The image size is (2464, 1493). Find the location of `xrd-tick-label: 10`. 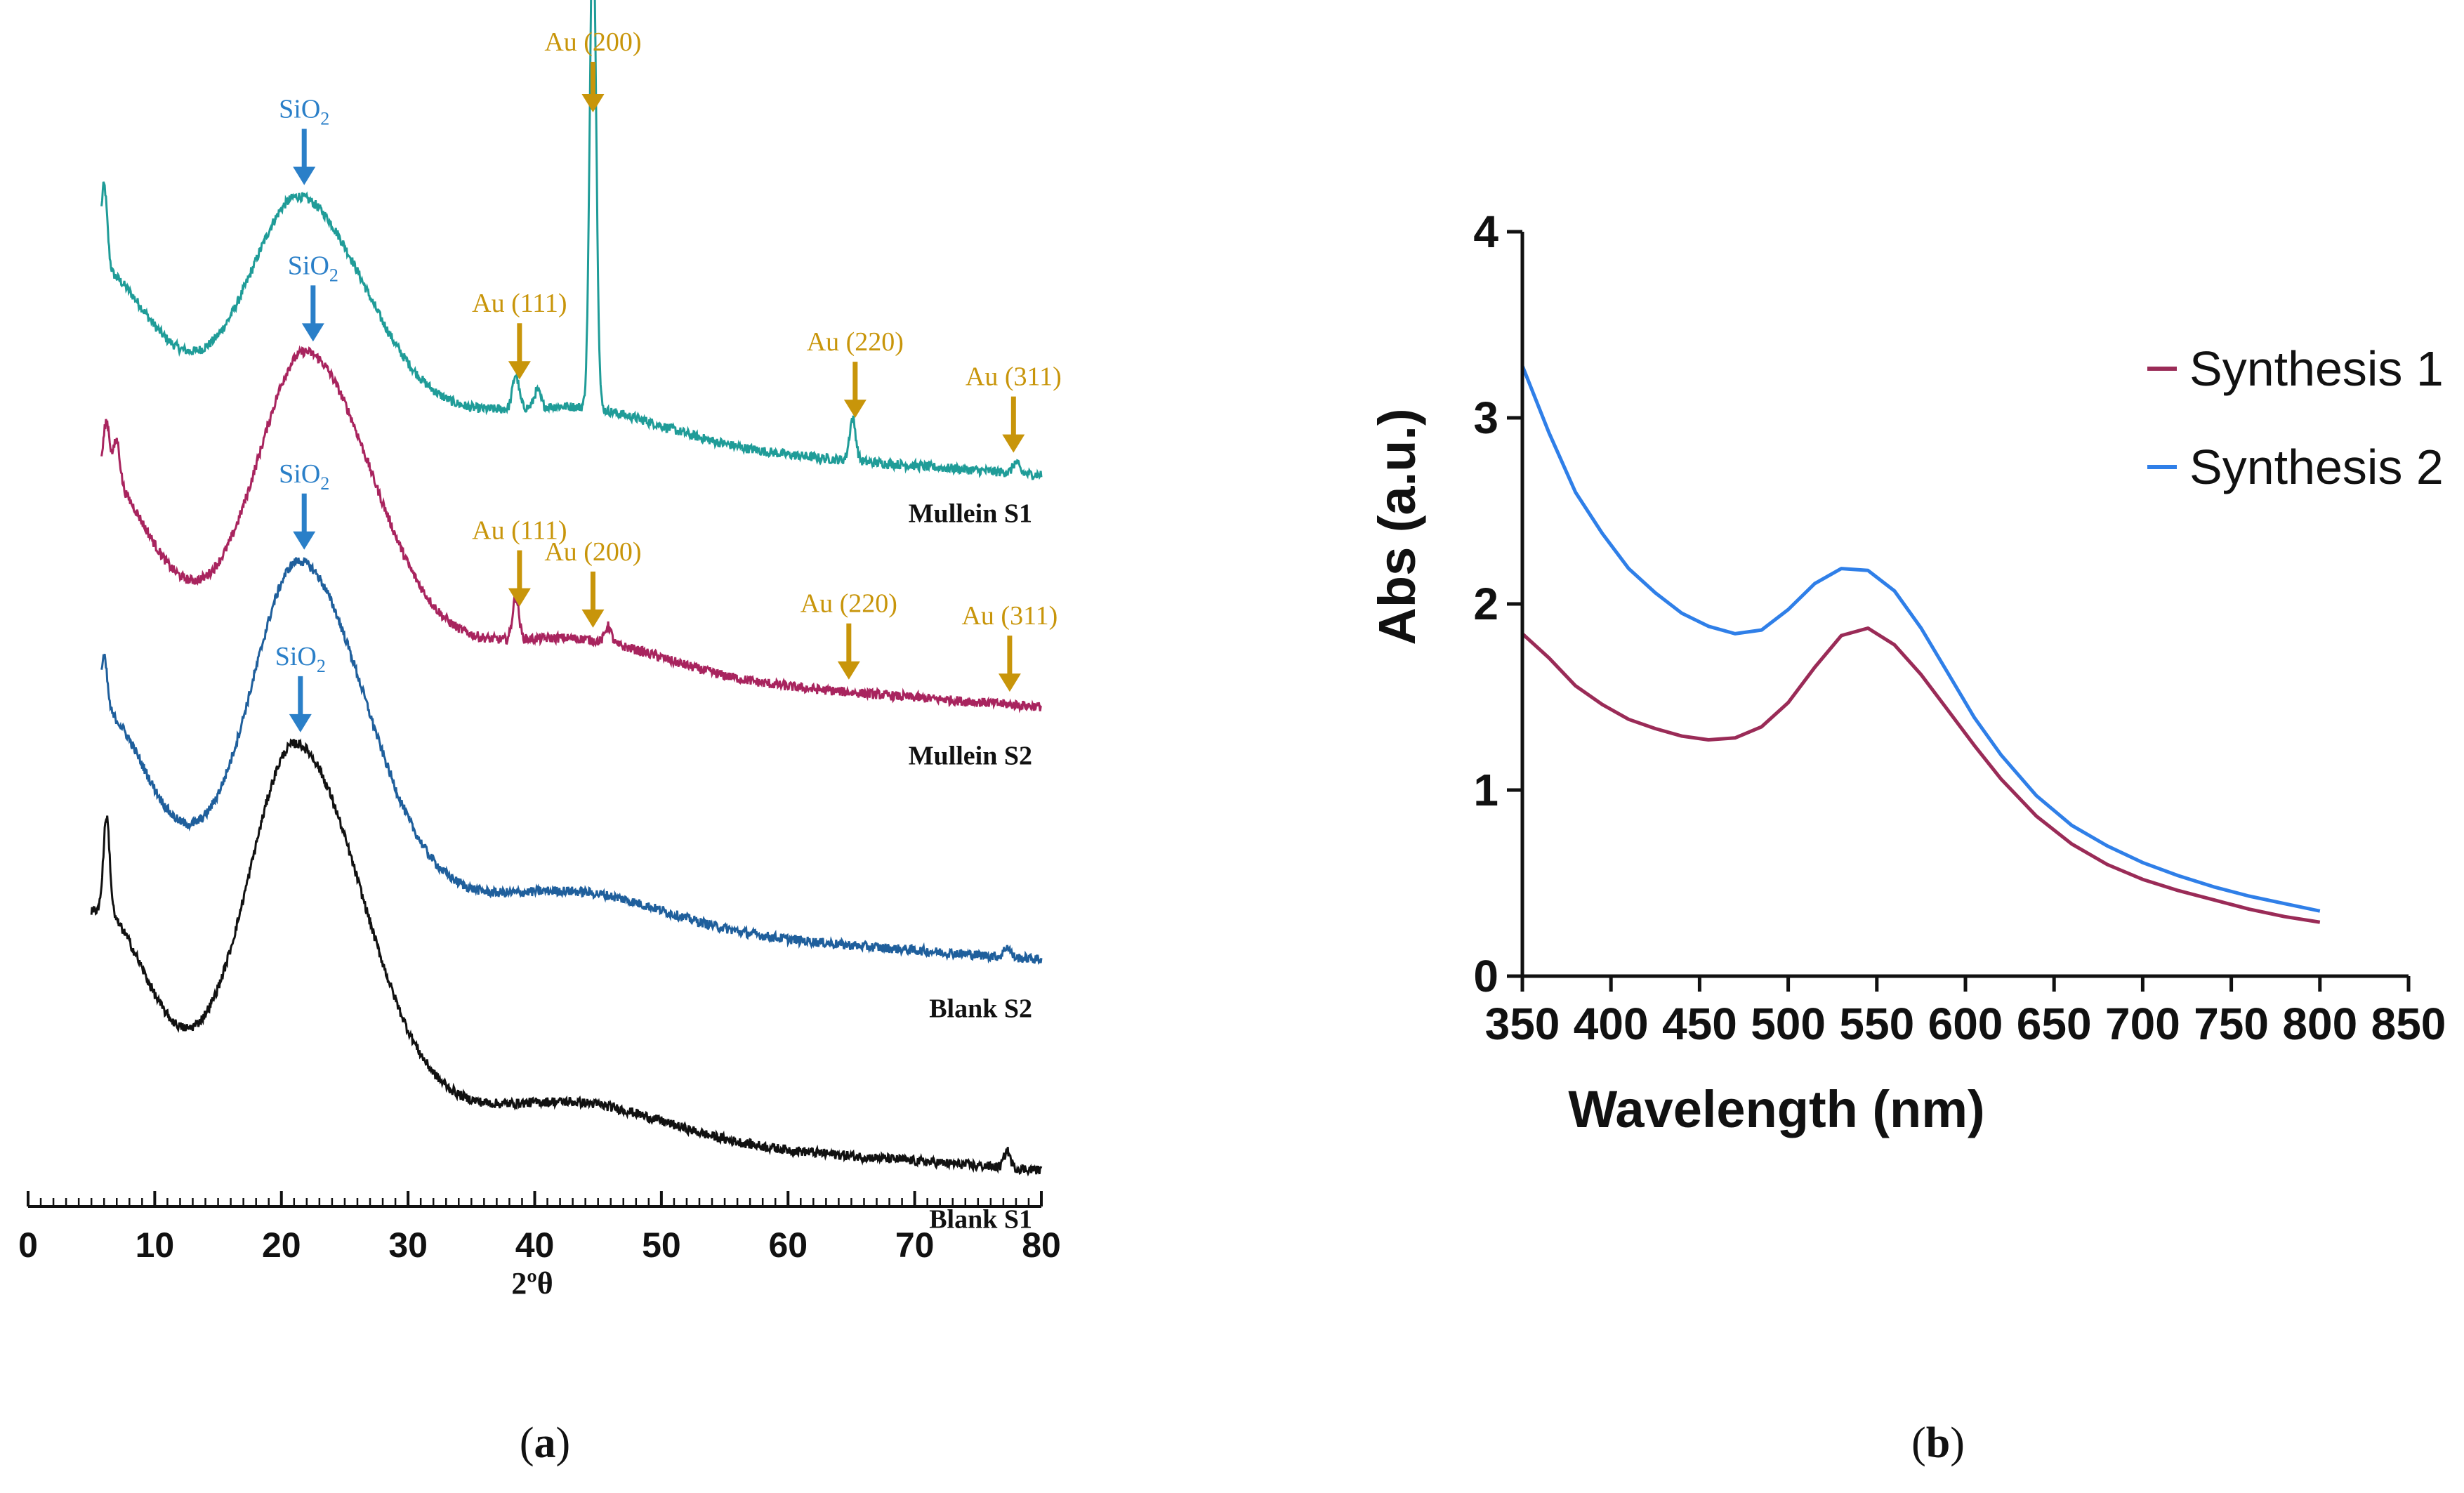

xrd-tick-label: 10 is located at coordinates (155, 1245).